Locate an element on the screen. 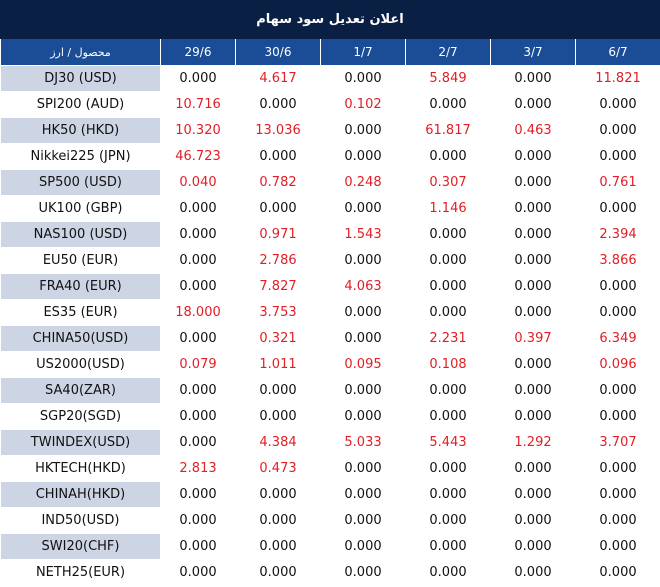  symbol-cell: SA40(ZAR) is located at coordinates (80, 390).